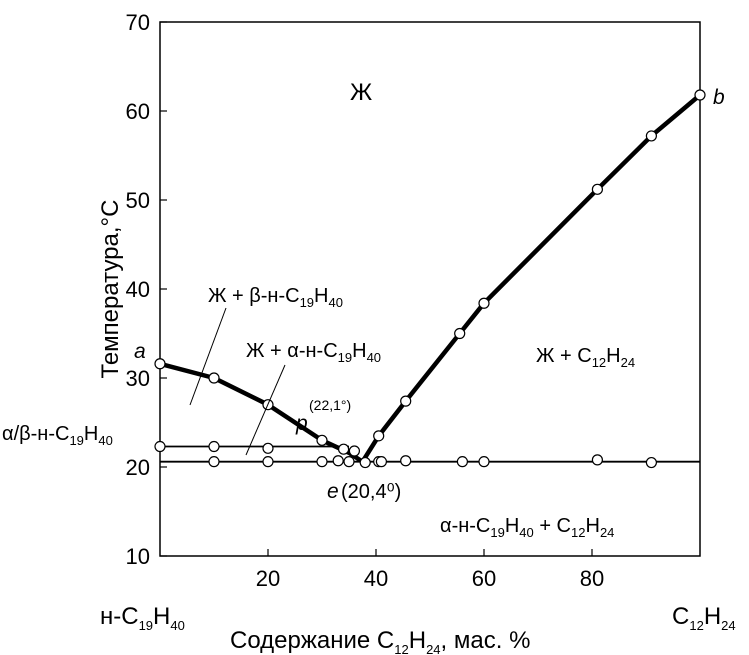 This screenshot has height=655, width=749. Describe the element at coordinates (138, 467) in the screenshot. I see `y-tick-label: 20` at that location.